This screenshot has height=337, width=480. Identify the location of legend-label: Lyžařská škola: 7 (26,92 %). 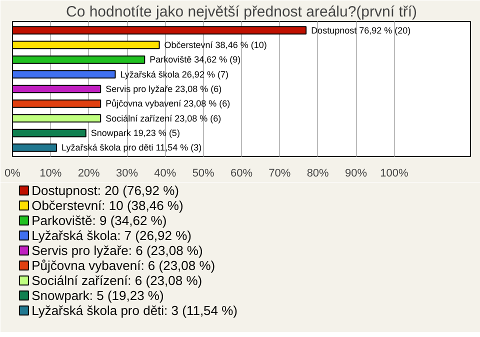
(112, 235).